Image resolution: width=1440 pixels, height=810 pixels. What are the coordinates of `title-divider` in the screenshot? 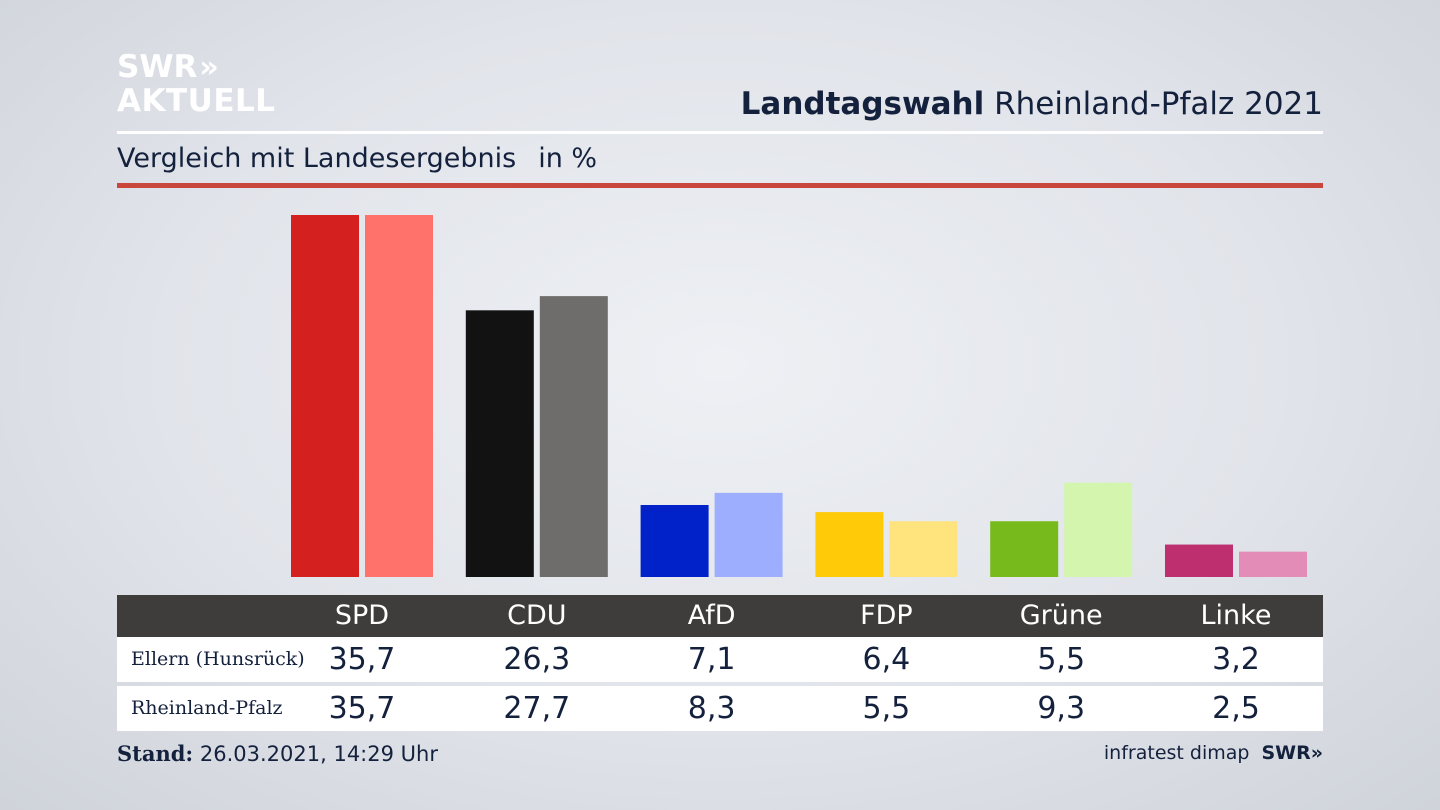 It's located at (720, 132).